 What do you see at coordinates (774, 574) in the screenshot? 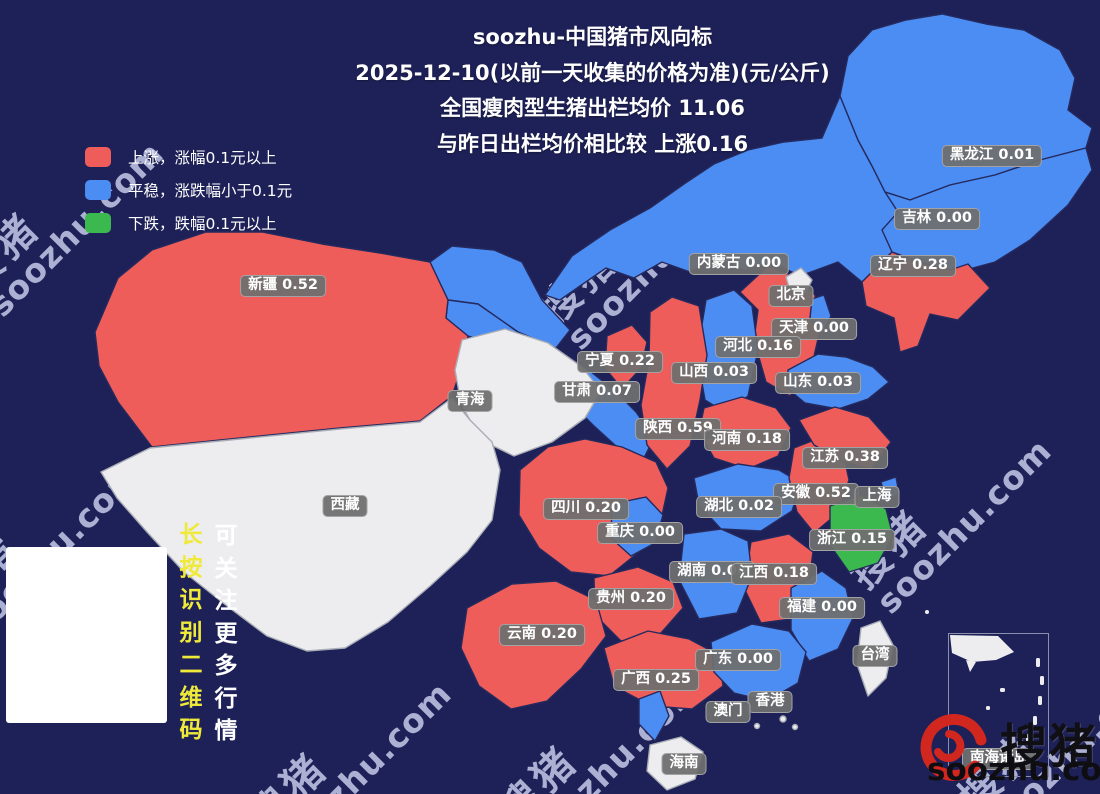
I see `province-label-江西: 江西 0.18` at bounding box center [774, 574].